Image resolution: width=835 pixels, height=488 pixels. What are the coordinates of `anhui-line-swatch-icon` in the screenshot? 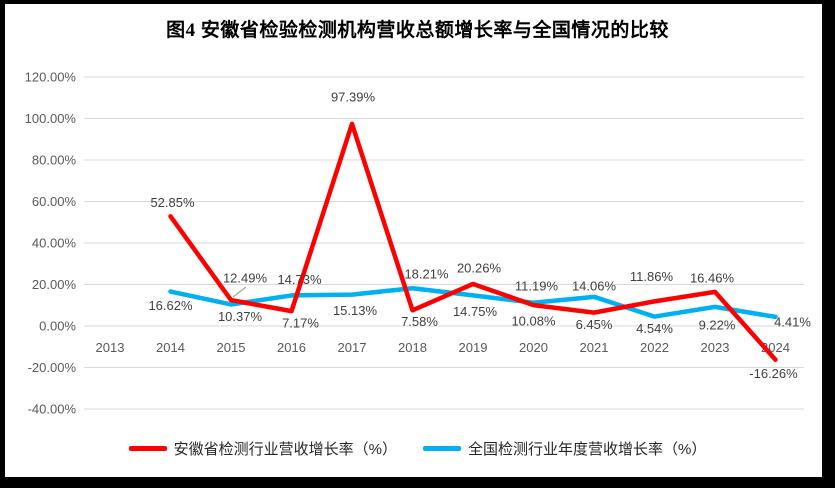 It's located at (147, 448).